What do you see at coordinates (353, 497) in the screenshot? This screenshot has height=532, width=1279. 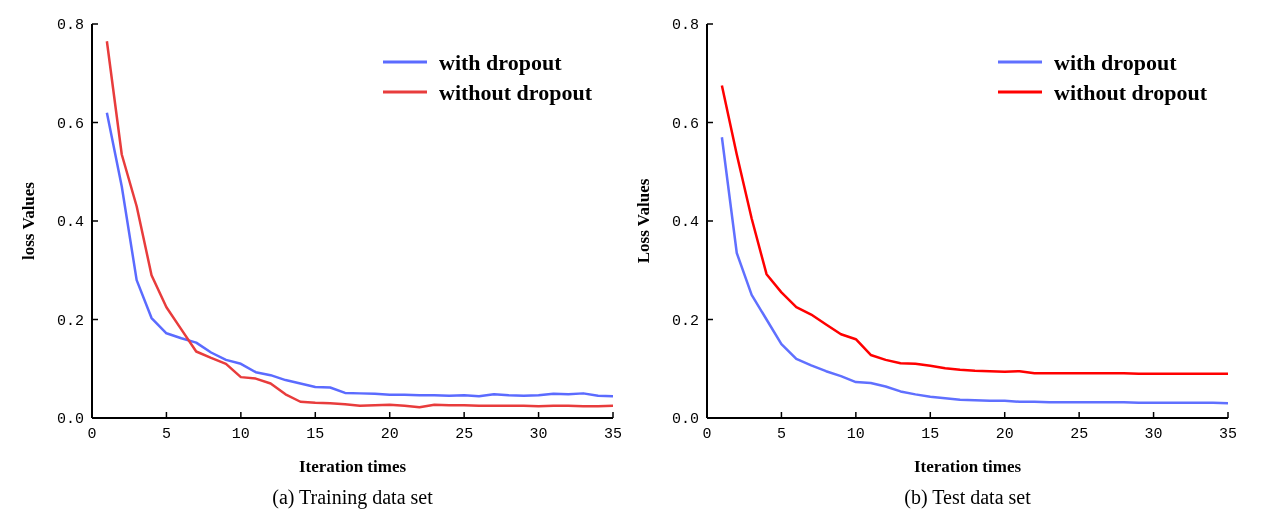 I see `text: (a) Training data set` at bounding box center [353, 497].